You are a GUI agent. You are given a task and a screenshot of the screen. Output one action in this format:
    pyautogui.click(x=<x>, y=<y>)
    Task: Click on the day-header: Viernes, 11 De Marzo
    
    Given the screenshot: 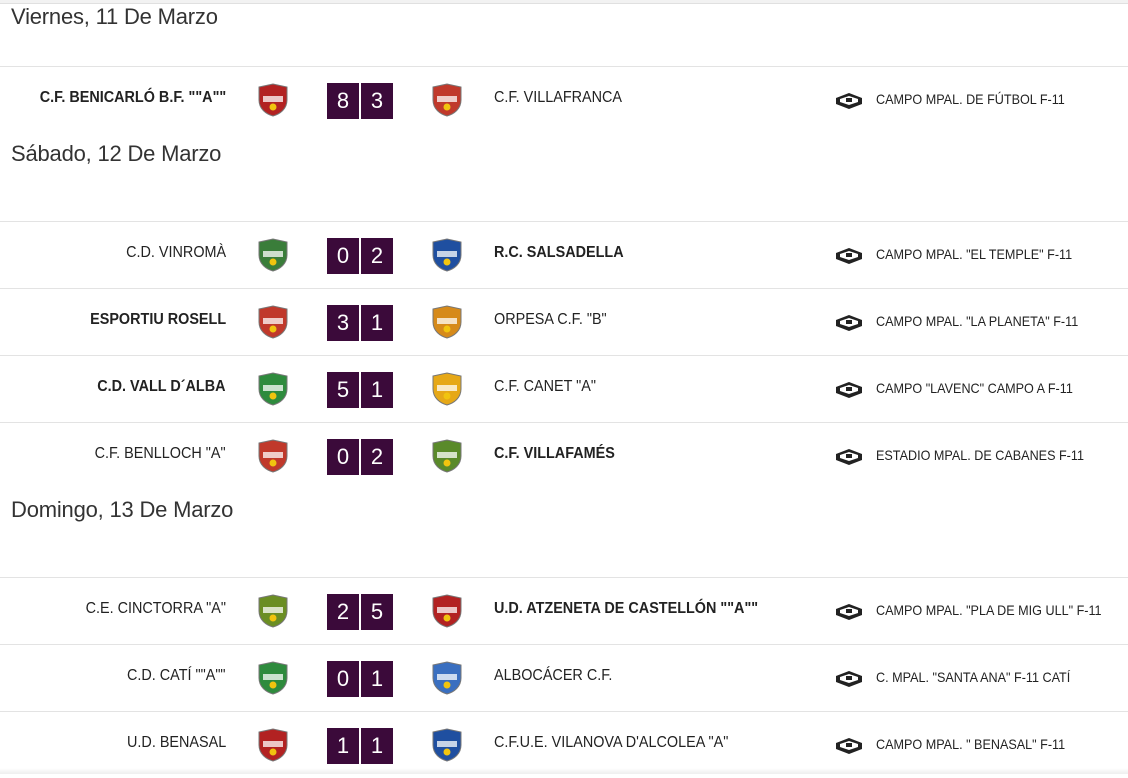 What is the action you would take?
    pyautogui.click(x=564, y=33)
    